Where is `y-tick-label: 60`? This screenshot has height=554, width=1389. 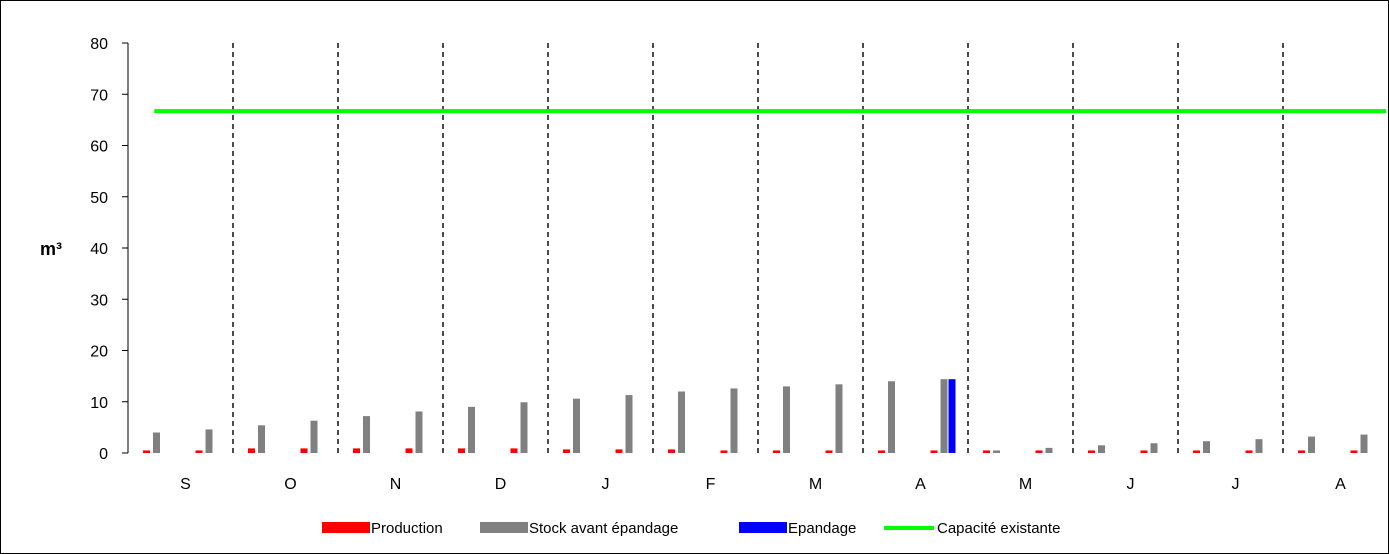 y-tick-label: 60 is located at coordinates (99, 147).